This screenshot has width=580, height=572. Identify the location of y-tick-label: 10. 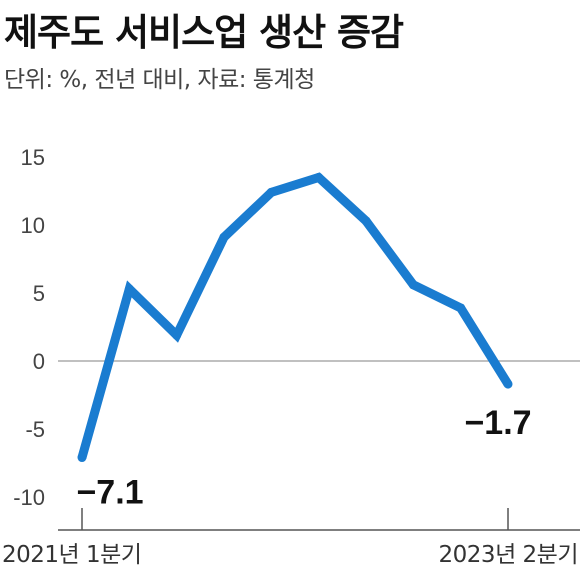
(33, 225).